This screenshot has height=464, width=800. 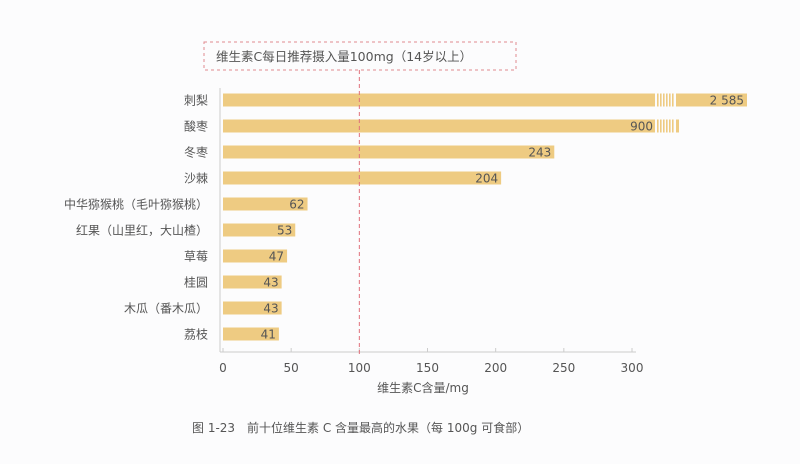 What do you see at coordinates (641, 127) in the screenshot?
I see `bar-value-label: 900` at bounding box center [641, 127].